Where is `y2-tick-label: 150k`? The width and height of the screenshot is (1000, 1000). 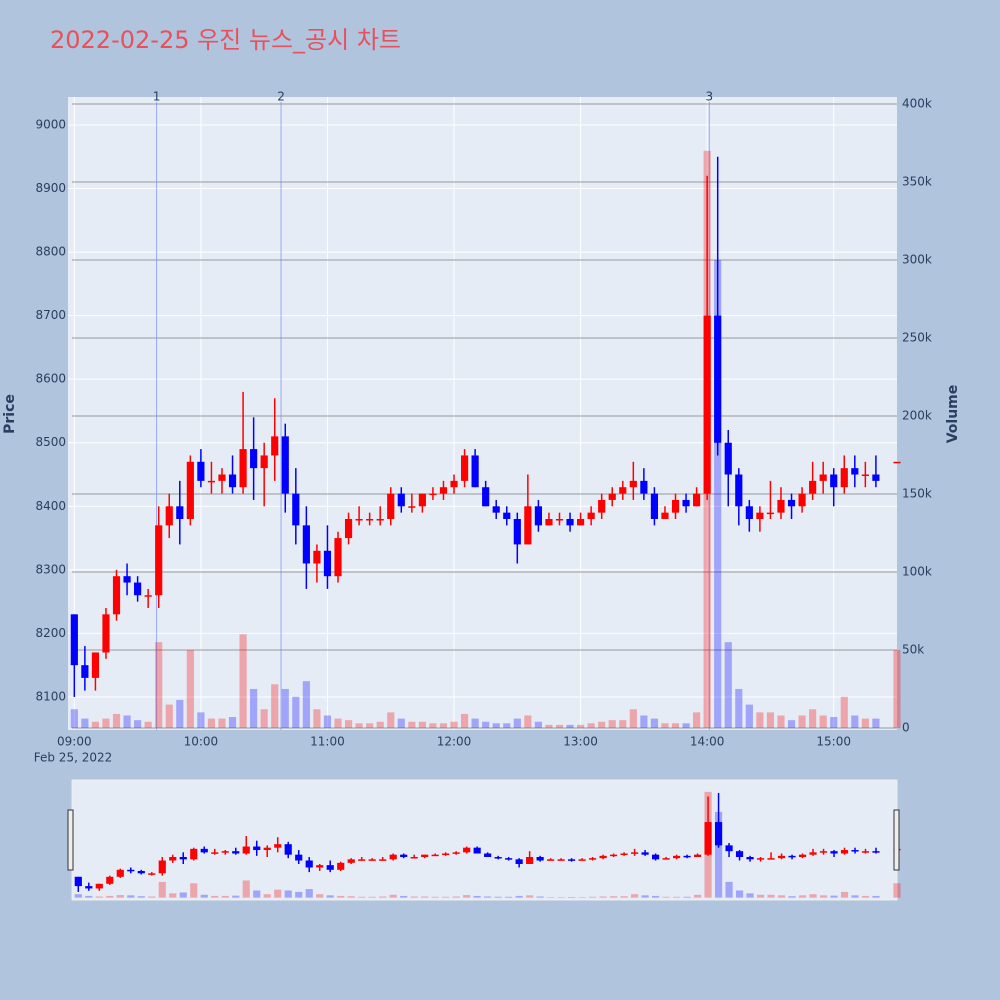 y2-tick-label: 150k is located at coordinates (917, 493).